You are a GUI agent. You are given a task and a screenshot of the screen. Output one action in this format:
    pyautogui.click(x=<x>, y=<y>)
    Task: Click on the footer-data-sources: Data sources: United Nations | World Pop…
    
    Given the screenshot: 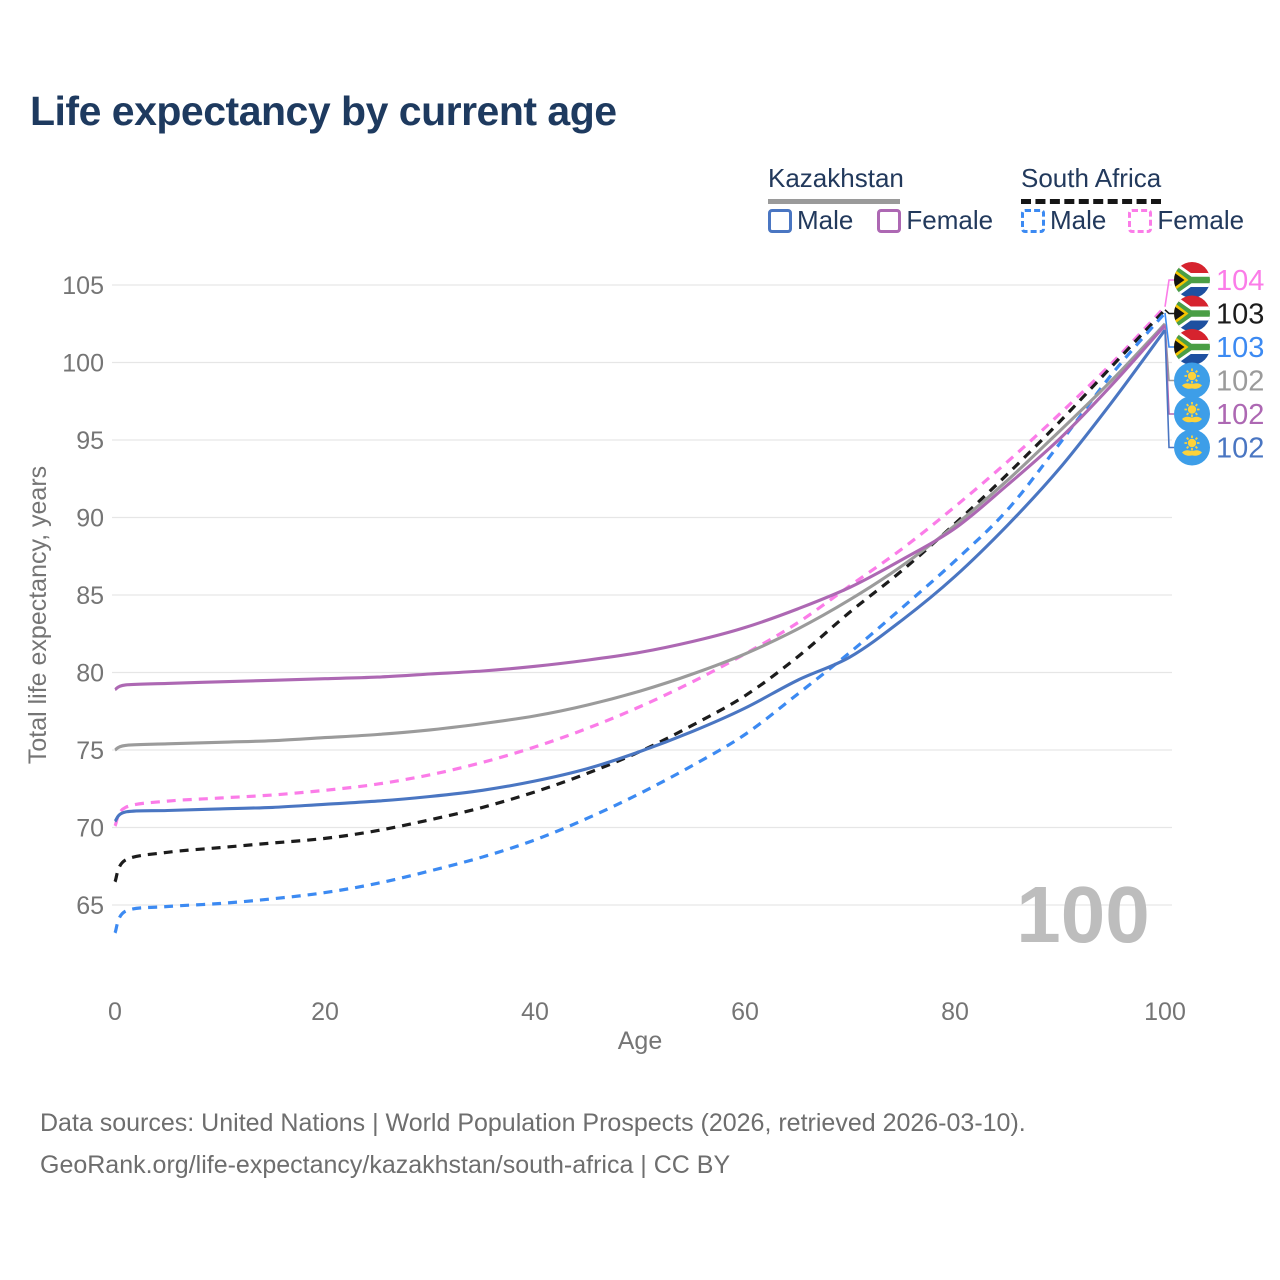 What is the action you would take?
    pyautogui.click(x=533, y=1123)
    